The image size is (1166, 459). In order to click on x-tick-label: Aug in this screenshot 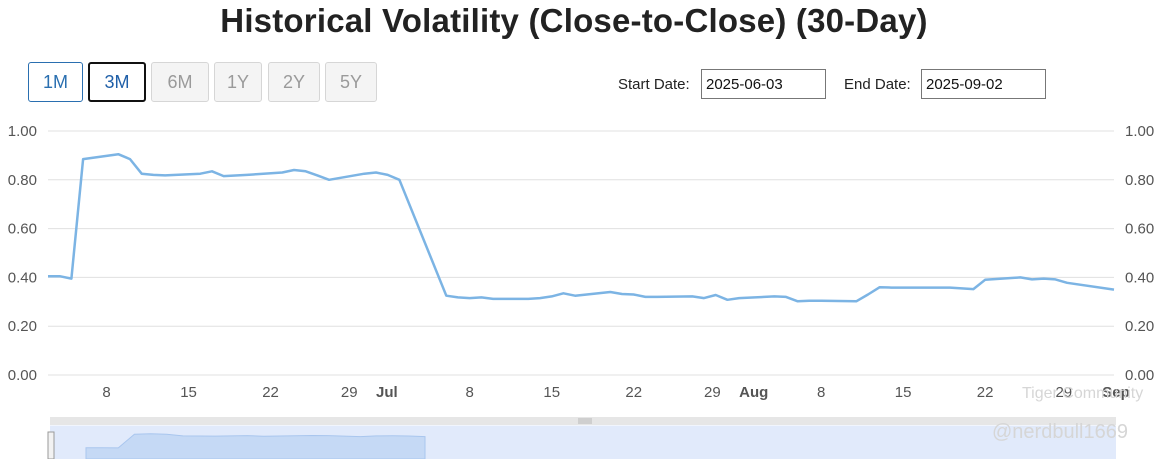, I will do `click(753, 392)`.